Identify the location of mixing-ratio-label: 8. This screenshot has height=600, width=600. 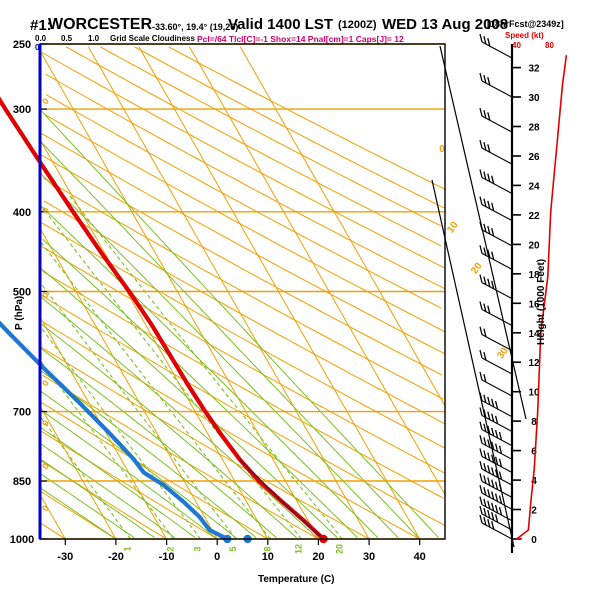
(267, 548).